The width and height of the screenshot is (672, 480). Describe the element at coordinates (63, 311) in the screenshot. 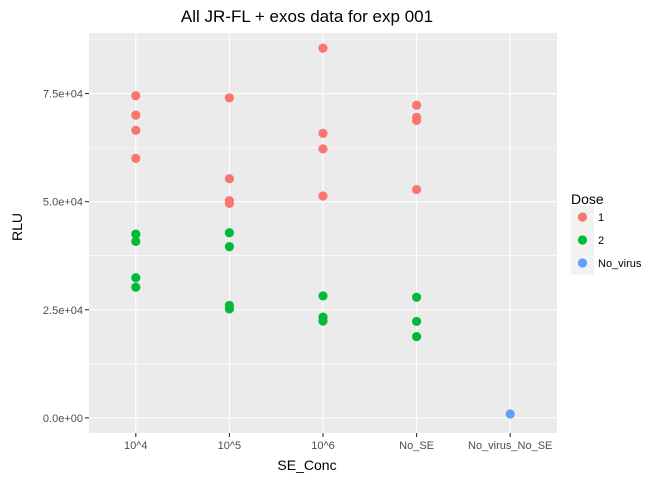

I see `y-tick-label: 2.5e+04` at that location.